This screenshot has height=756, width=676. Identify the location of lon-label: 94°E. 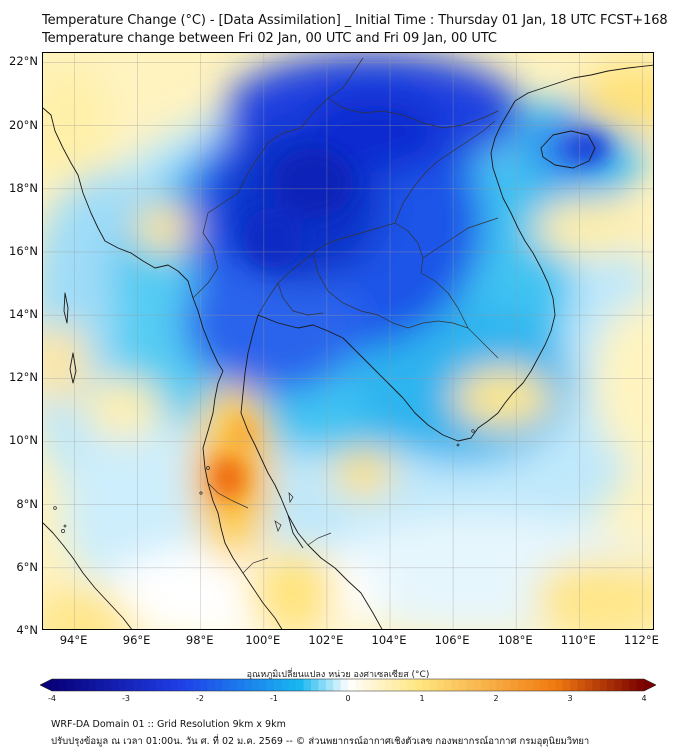
(73, 640).